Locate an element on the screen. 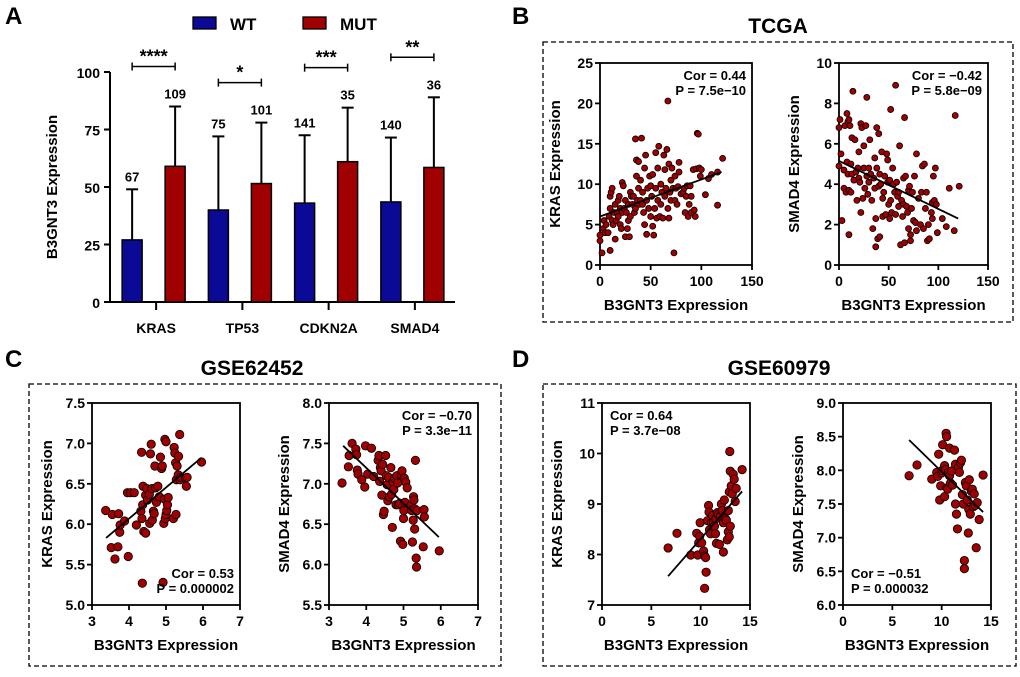 Image resolution: width=1020 pixels, height=677 pixels. group-title-tcga: TCGA is located at coordinates (778, 26).